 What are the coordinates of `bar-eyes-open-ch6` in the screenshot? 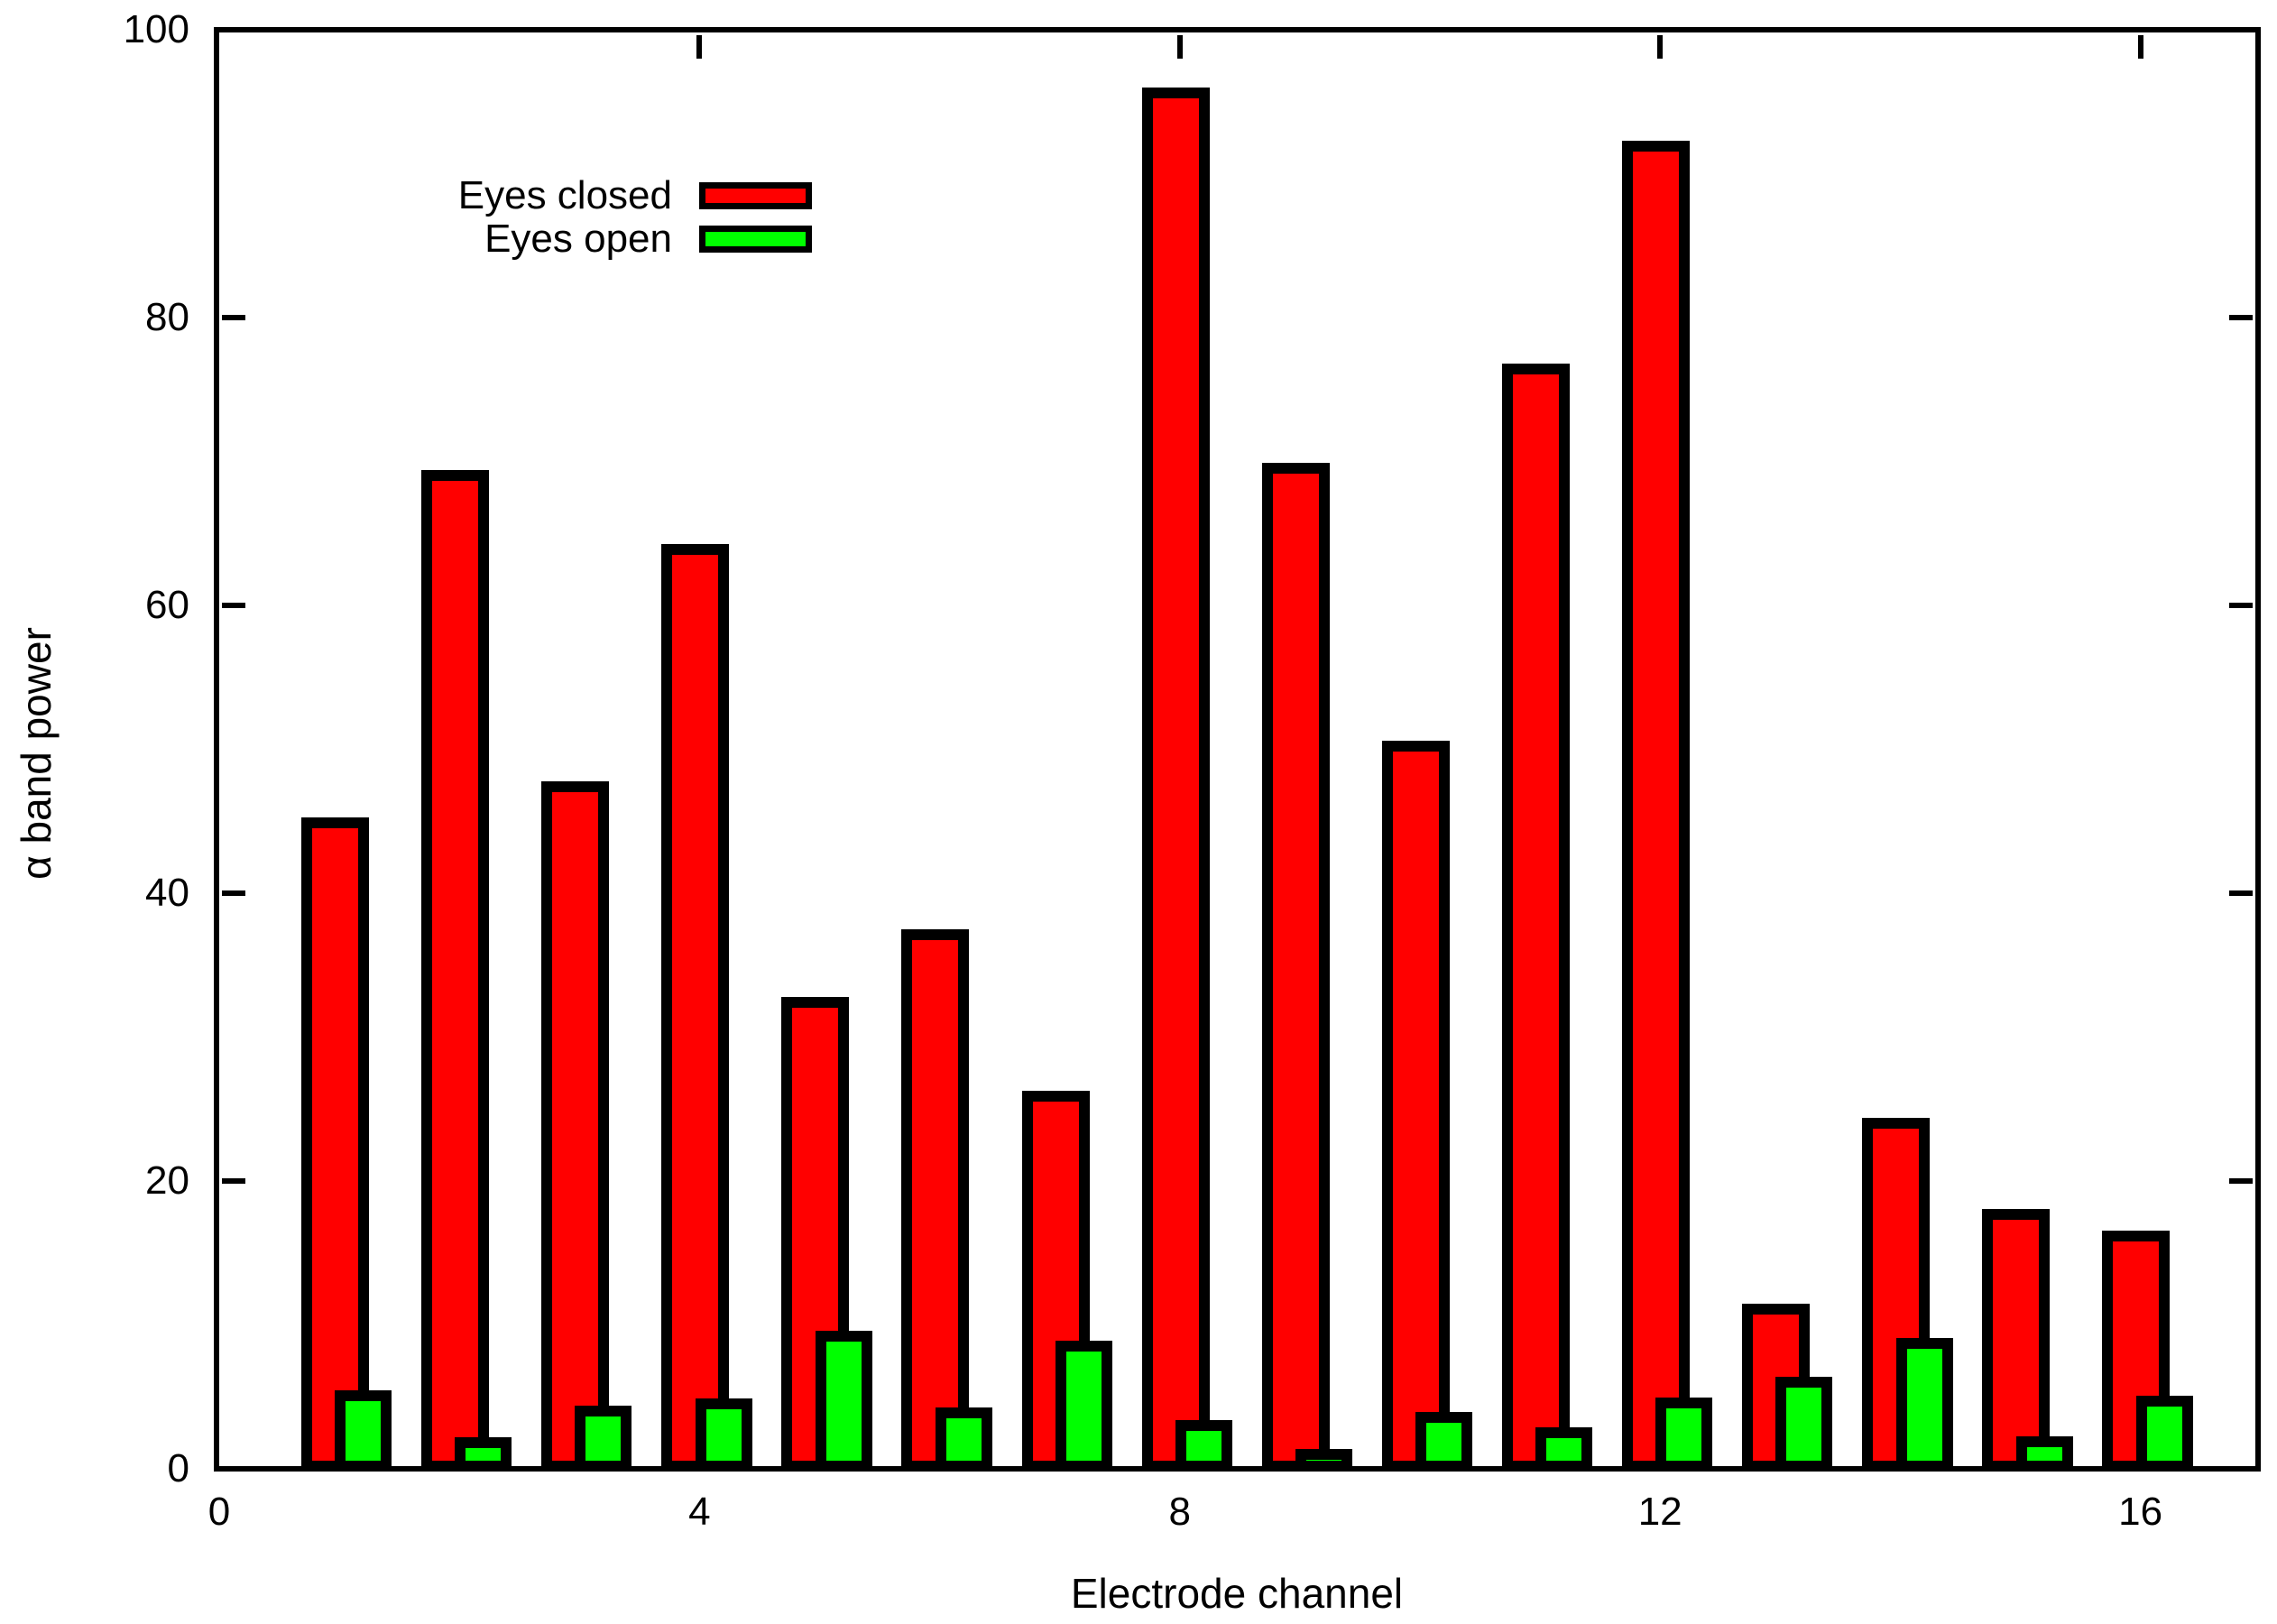 It's located at (963, 1440).